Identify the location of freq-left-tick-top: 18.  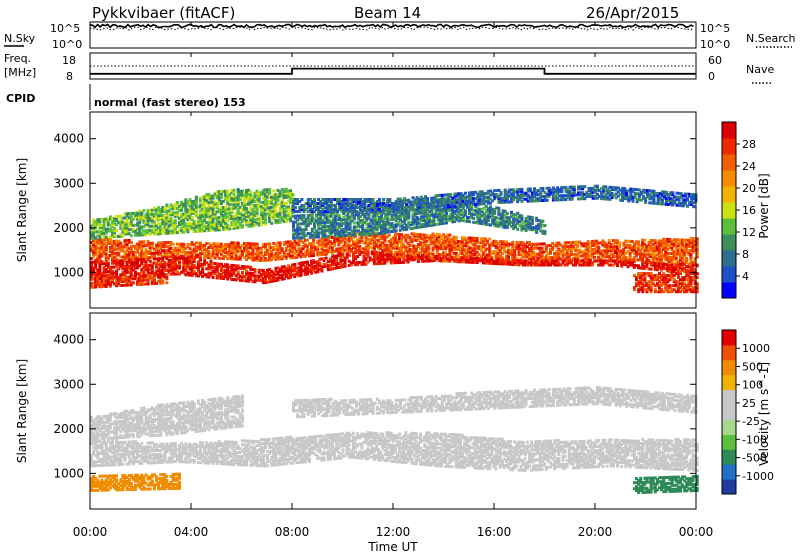
(69, 60).